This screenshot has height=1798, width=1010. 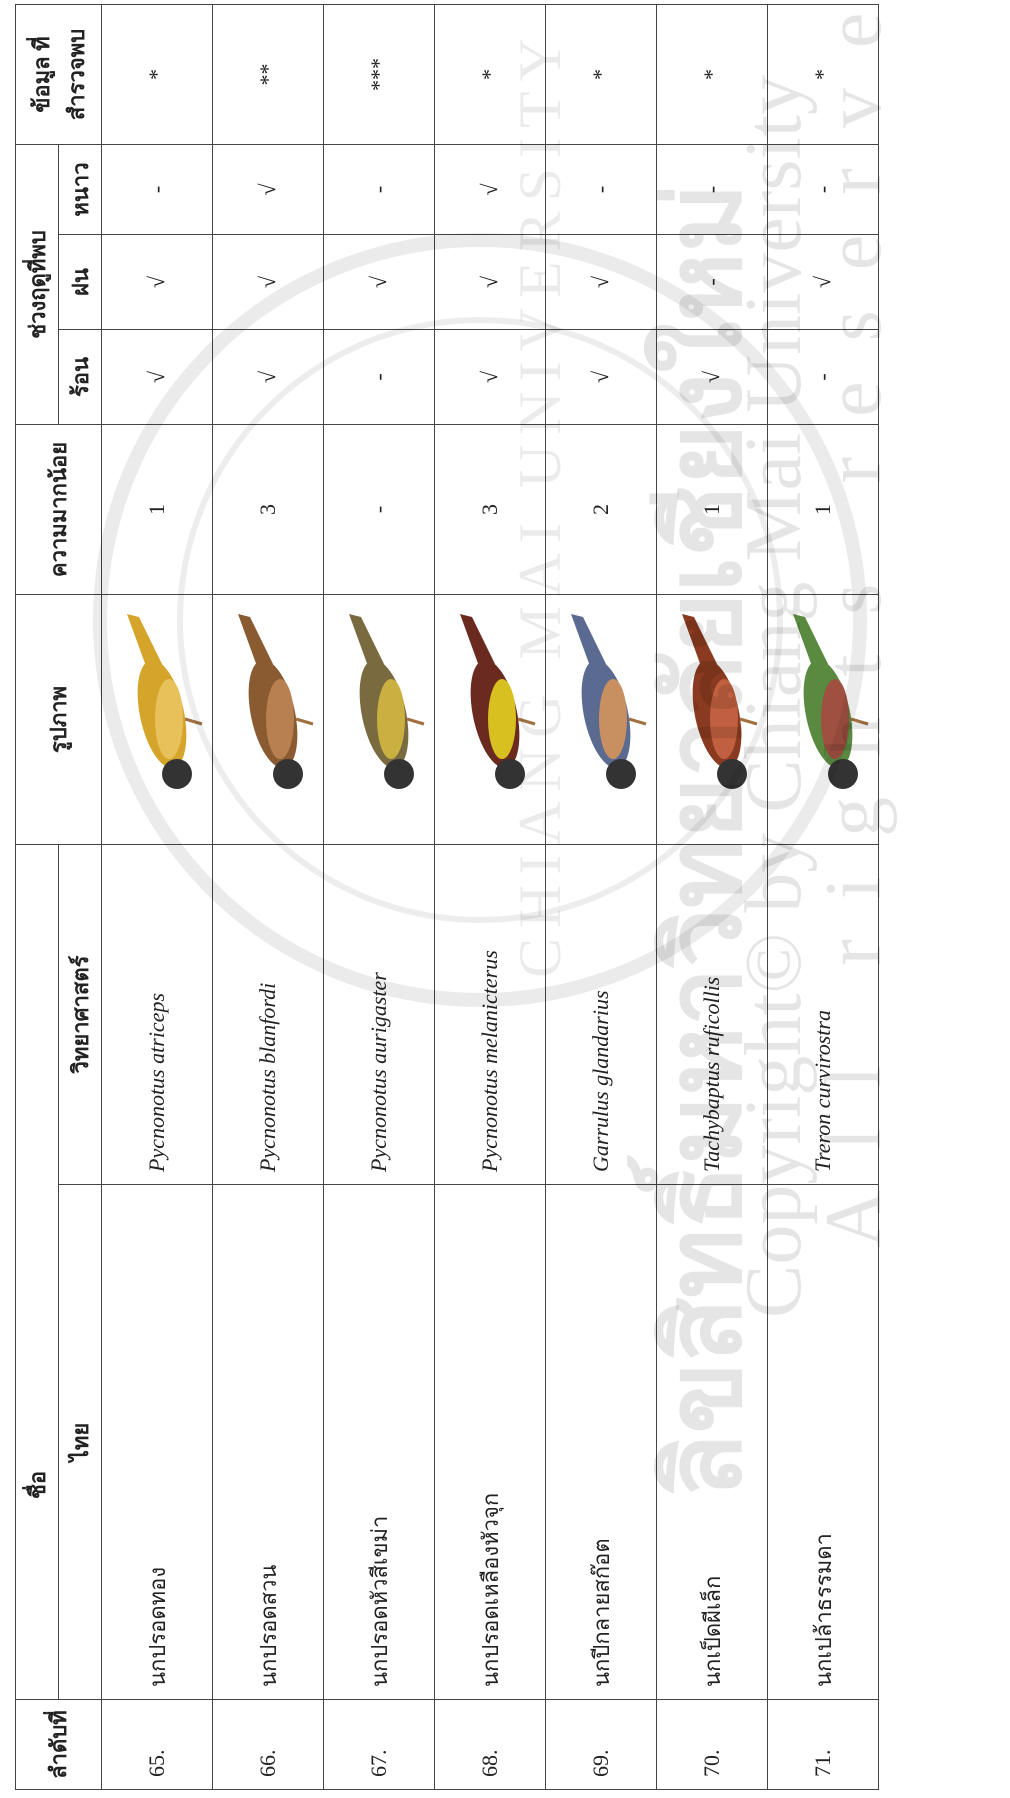 What do you see at coordinates (379, 1744) in the screenshot?
I see `cell-no: 67.` at bounding box center [379, 1744].